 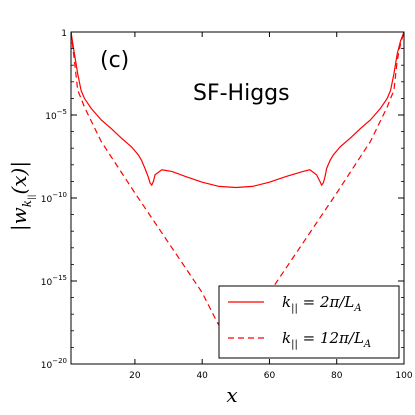 I want to click on legend-box, so click(x=309, y=322).